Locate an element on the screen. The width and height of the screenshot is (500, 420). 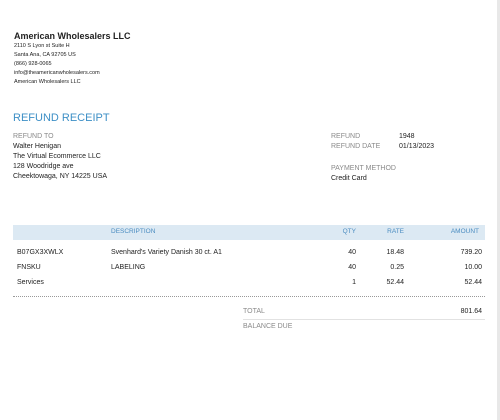
payment-value: Credit Card is located at coordinates (349, 178).